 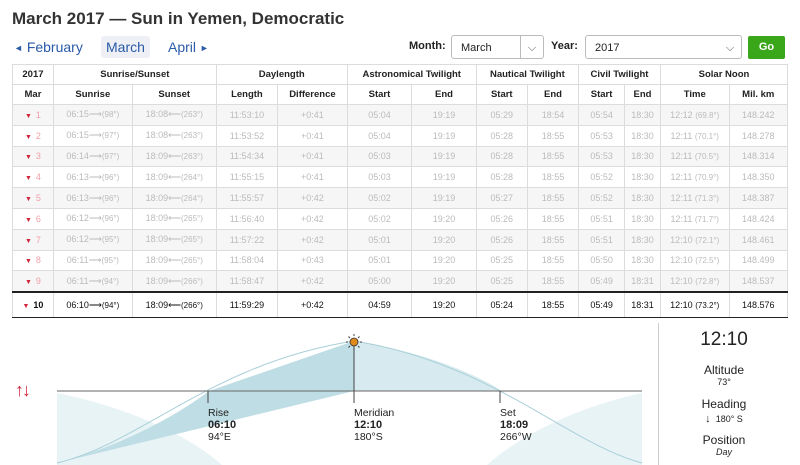 What do you see at coordinates (379, 135) in the screenshot?
I see `astro-start-cell: 05:04` at bounding box center [379, 135].